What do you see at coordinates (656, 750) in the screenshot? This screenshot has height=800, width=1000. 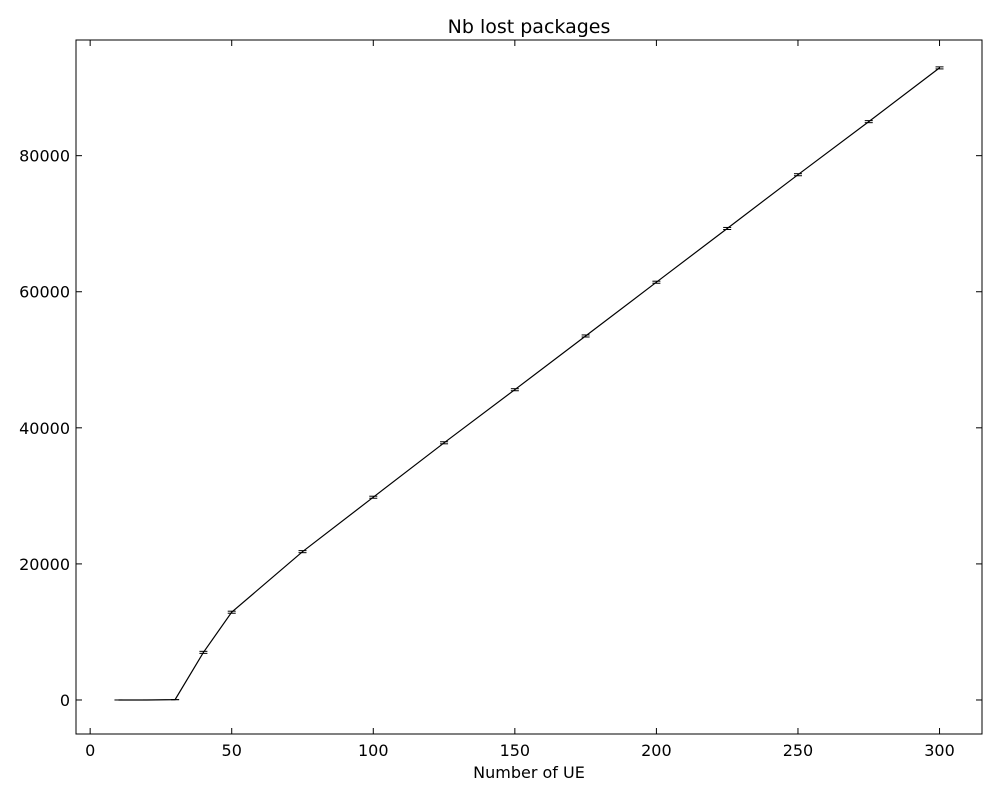 I see `x-tick-label: 200` at bounding box center [656, 750].